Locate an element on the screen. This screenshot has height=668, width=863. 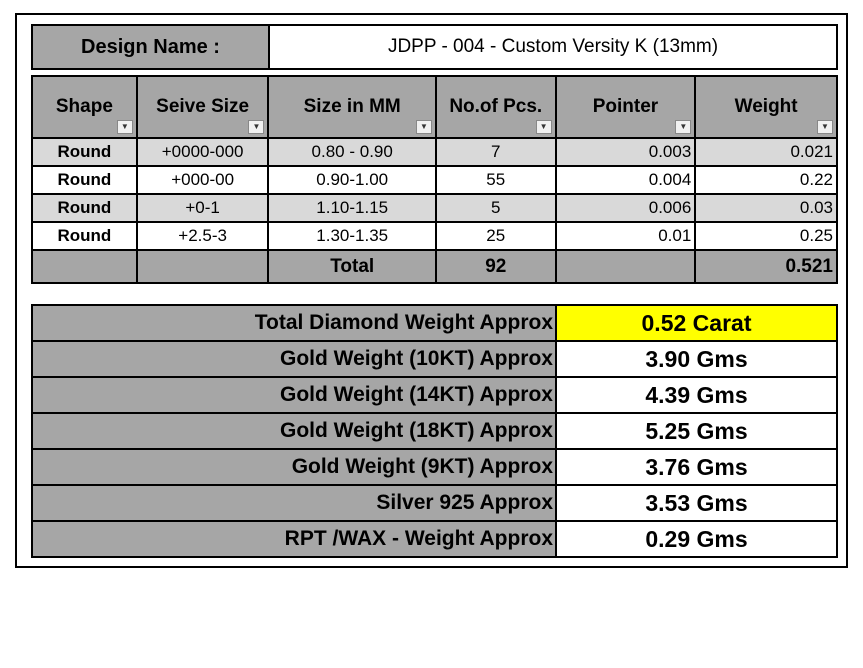
cell-pcs: 25 is located at coordinates (495, 236).